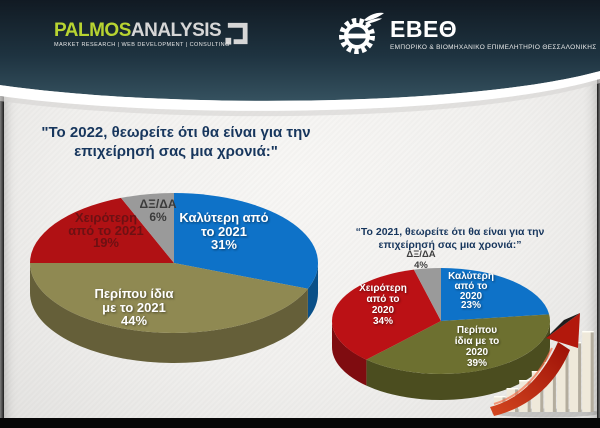 The height and width of the screenshot is (428, 600). I want to click on left-frame-edge, so click(2, 214).